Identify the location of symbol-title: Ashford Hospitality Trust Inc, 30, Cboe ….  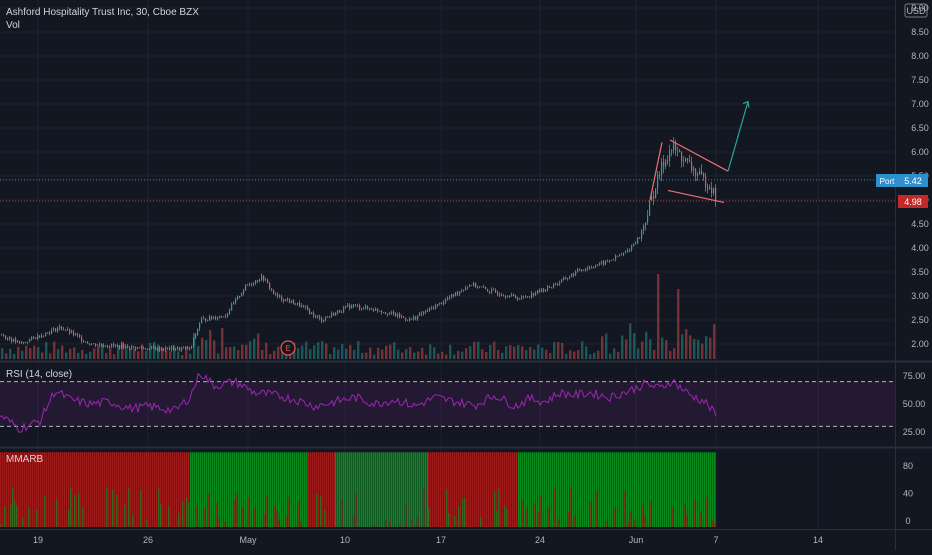
(102, 12).